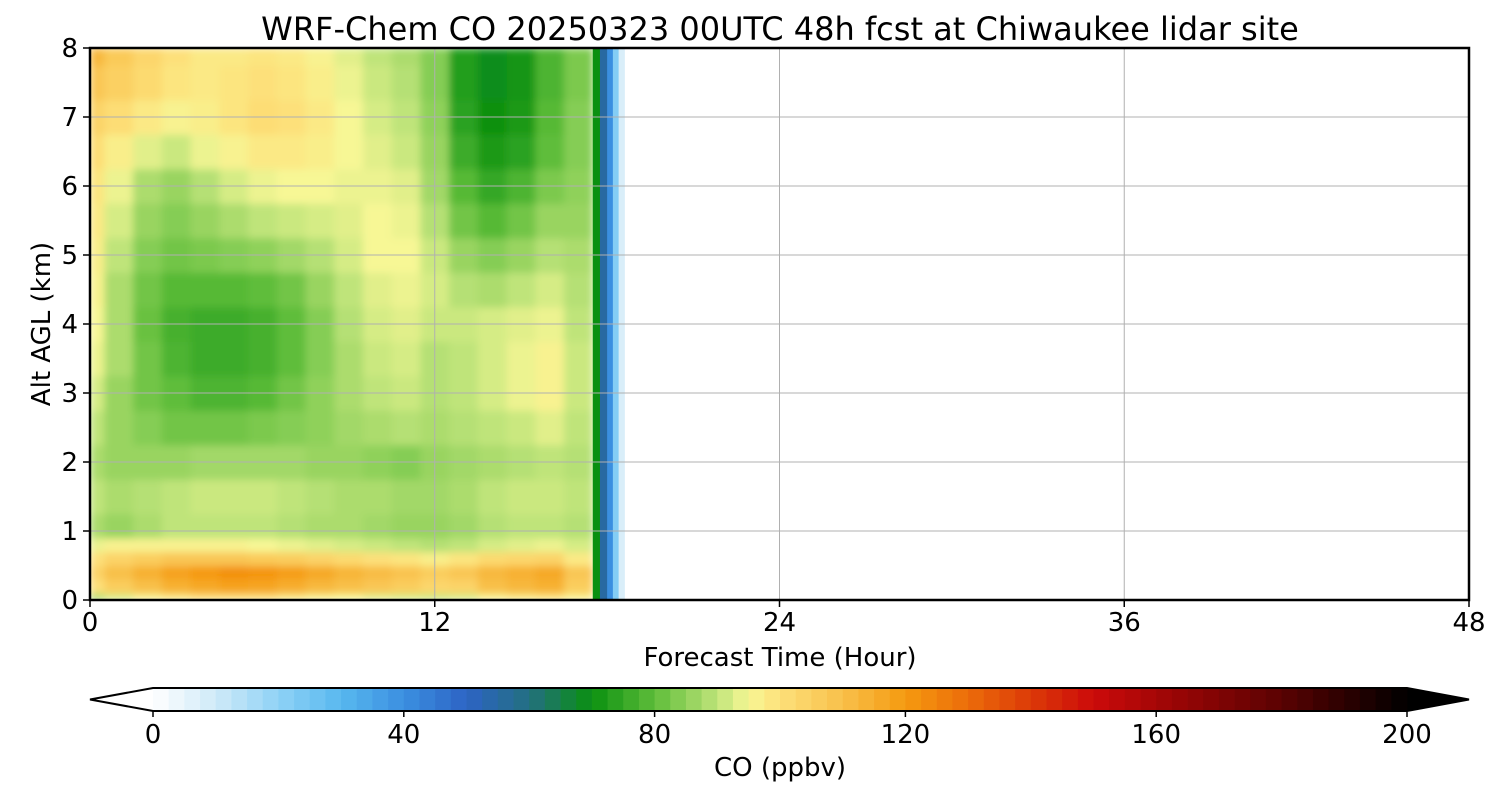 The image size is (1500, 800). Describe the element at coordinates (784, 619) in the screenshot. I see `x-axis-ticks: 0 12 24 36 48` at that location.